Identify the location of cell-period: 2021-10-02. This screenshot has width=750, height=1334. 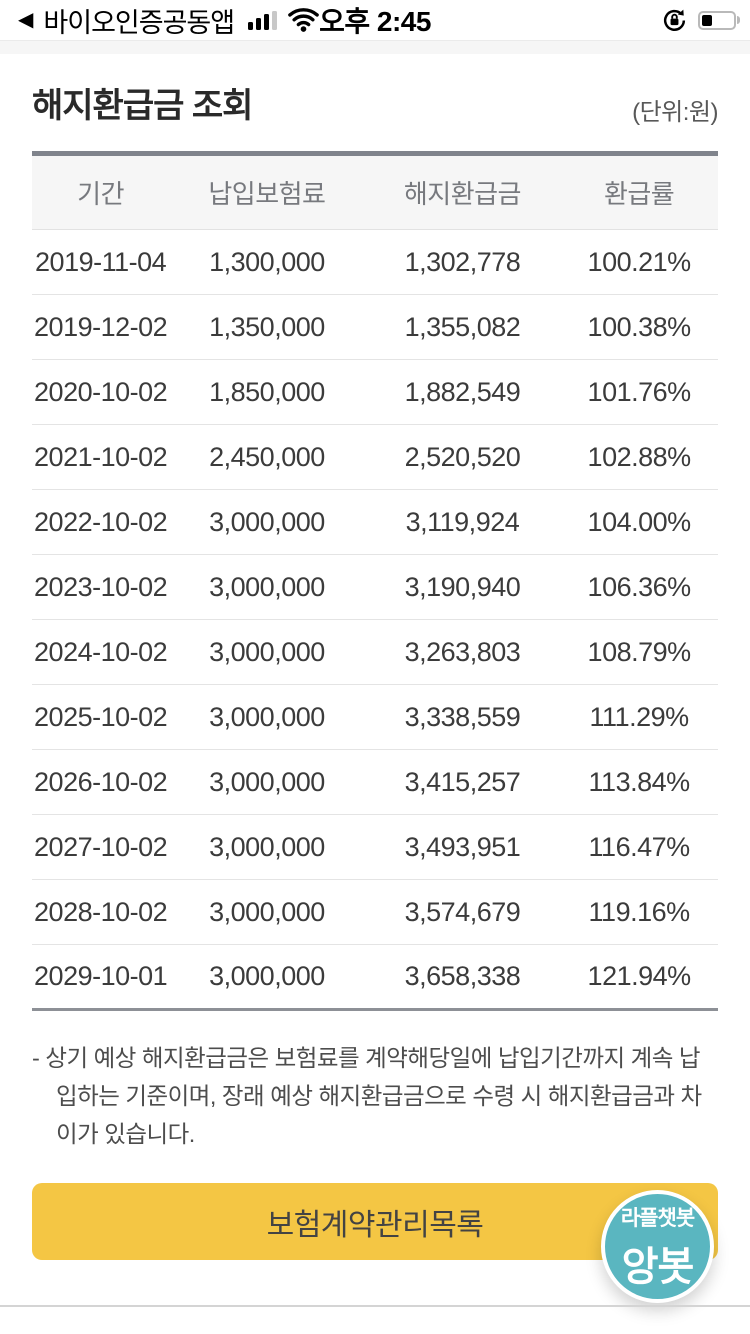
(101, 457).